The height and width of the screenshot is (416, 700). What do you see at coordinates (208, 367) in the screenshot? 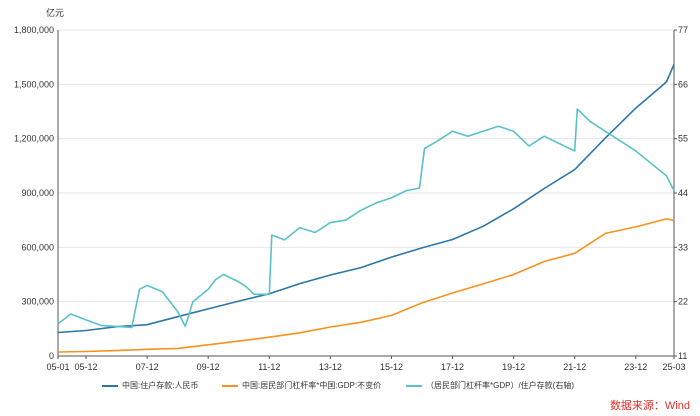
I see `x-tick-label: 09-12` at bounding box center [208, 367].